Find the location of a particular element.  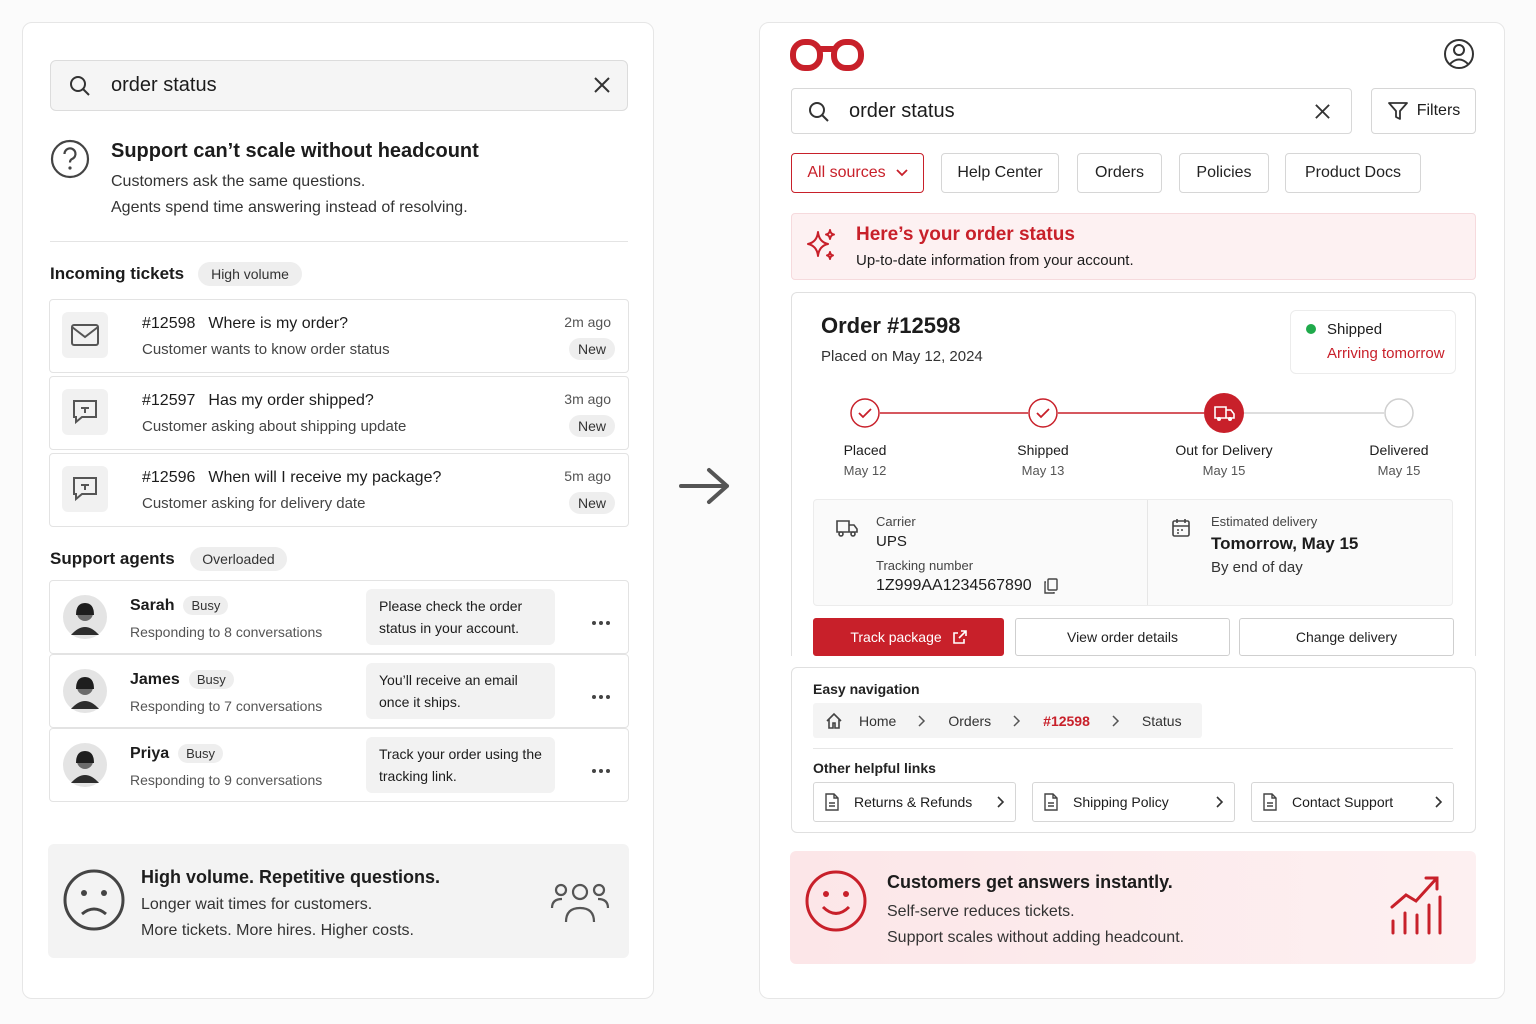

source-filter: All sources is located at coordinates (857, 173).